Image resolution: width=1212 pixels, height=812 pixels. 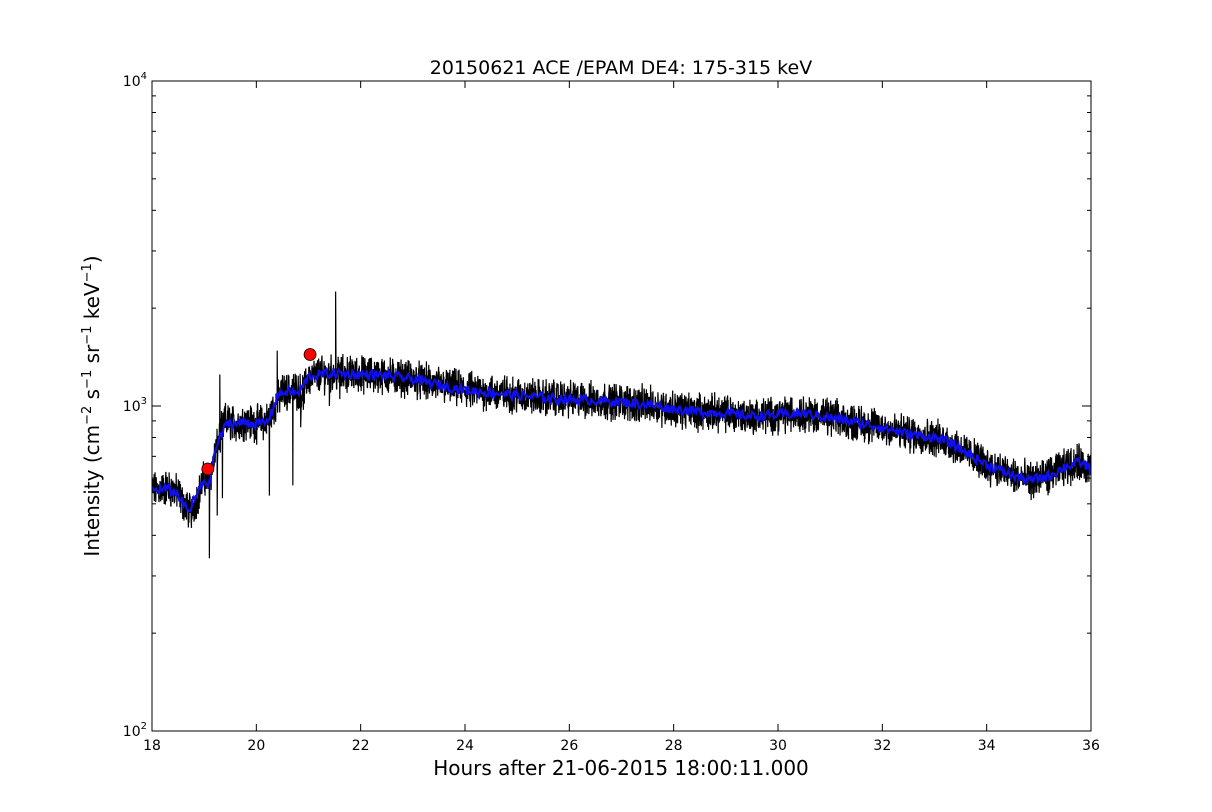 I want to click on y-label-exp-2: −1, so click(x=87, y=379).